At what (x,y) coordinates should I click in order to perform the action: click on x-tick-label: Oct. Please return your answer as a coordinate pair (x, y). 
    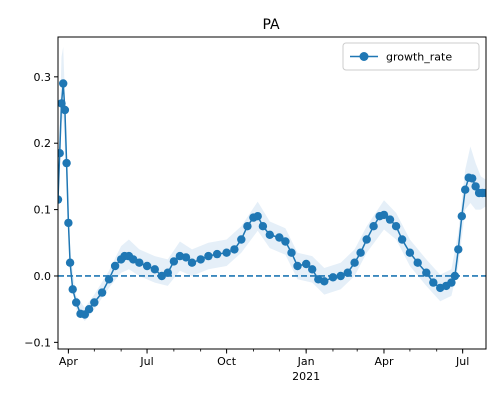
    Looking at the image, I should click on (227, 361).